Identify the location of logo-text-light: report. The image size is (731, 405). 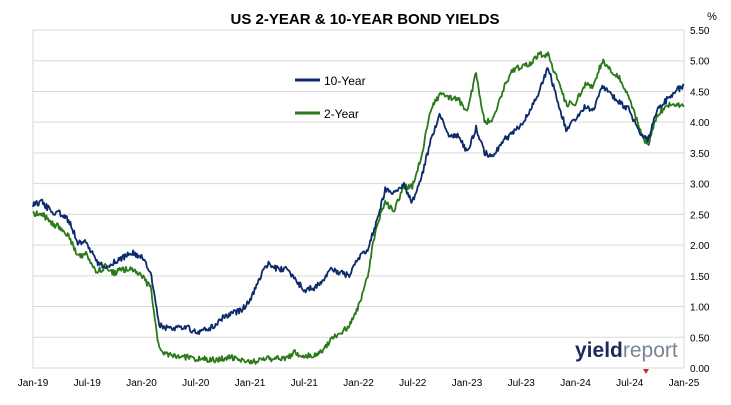
(650, 350).